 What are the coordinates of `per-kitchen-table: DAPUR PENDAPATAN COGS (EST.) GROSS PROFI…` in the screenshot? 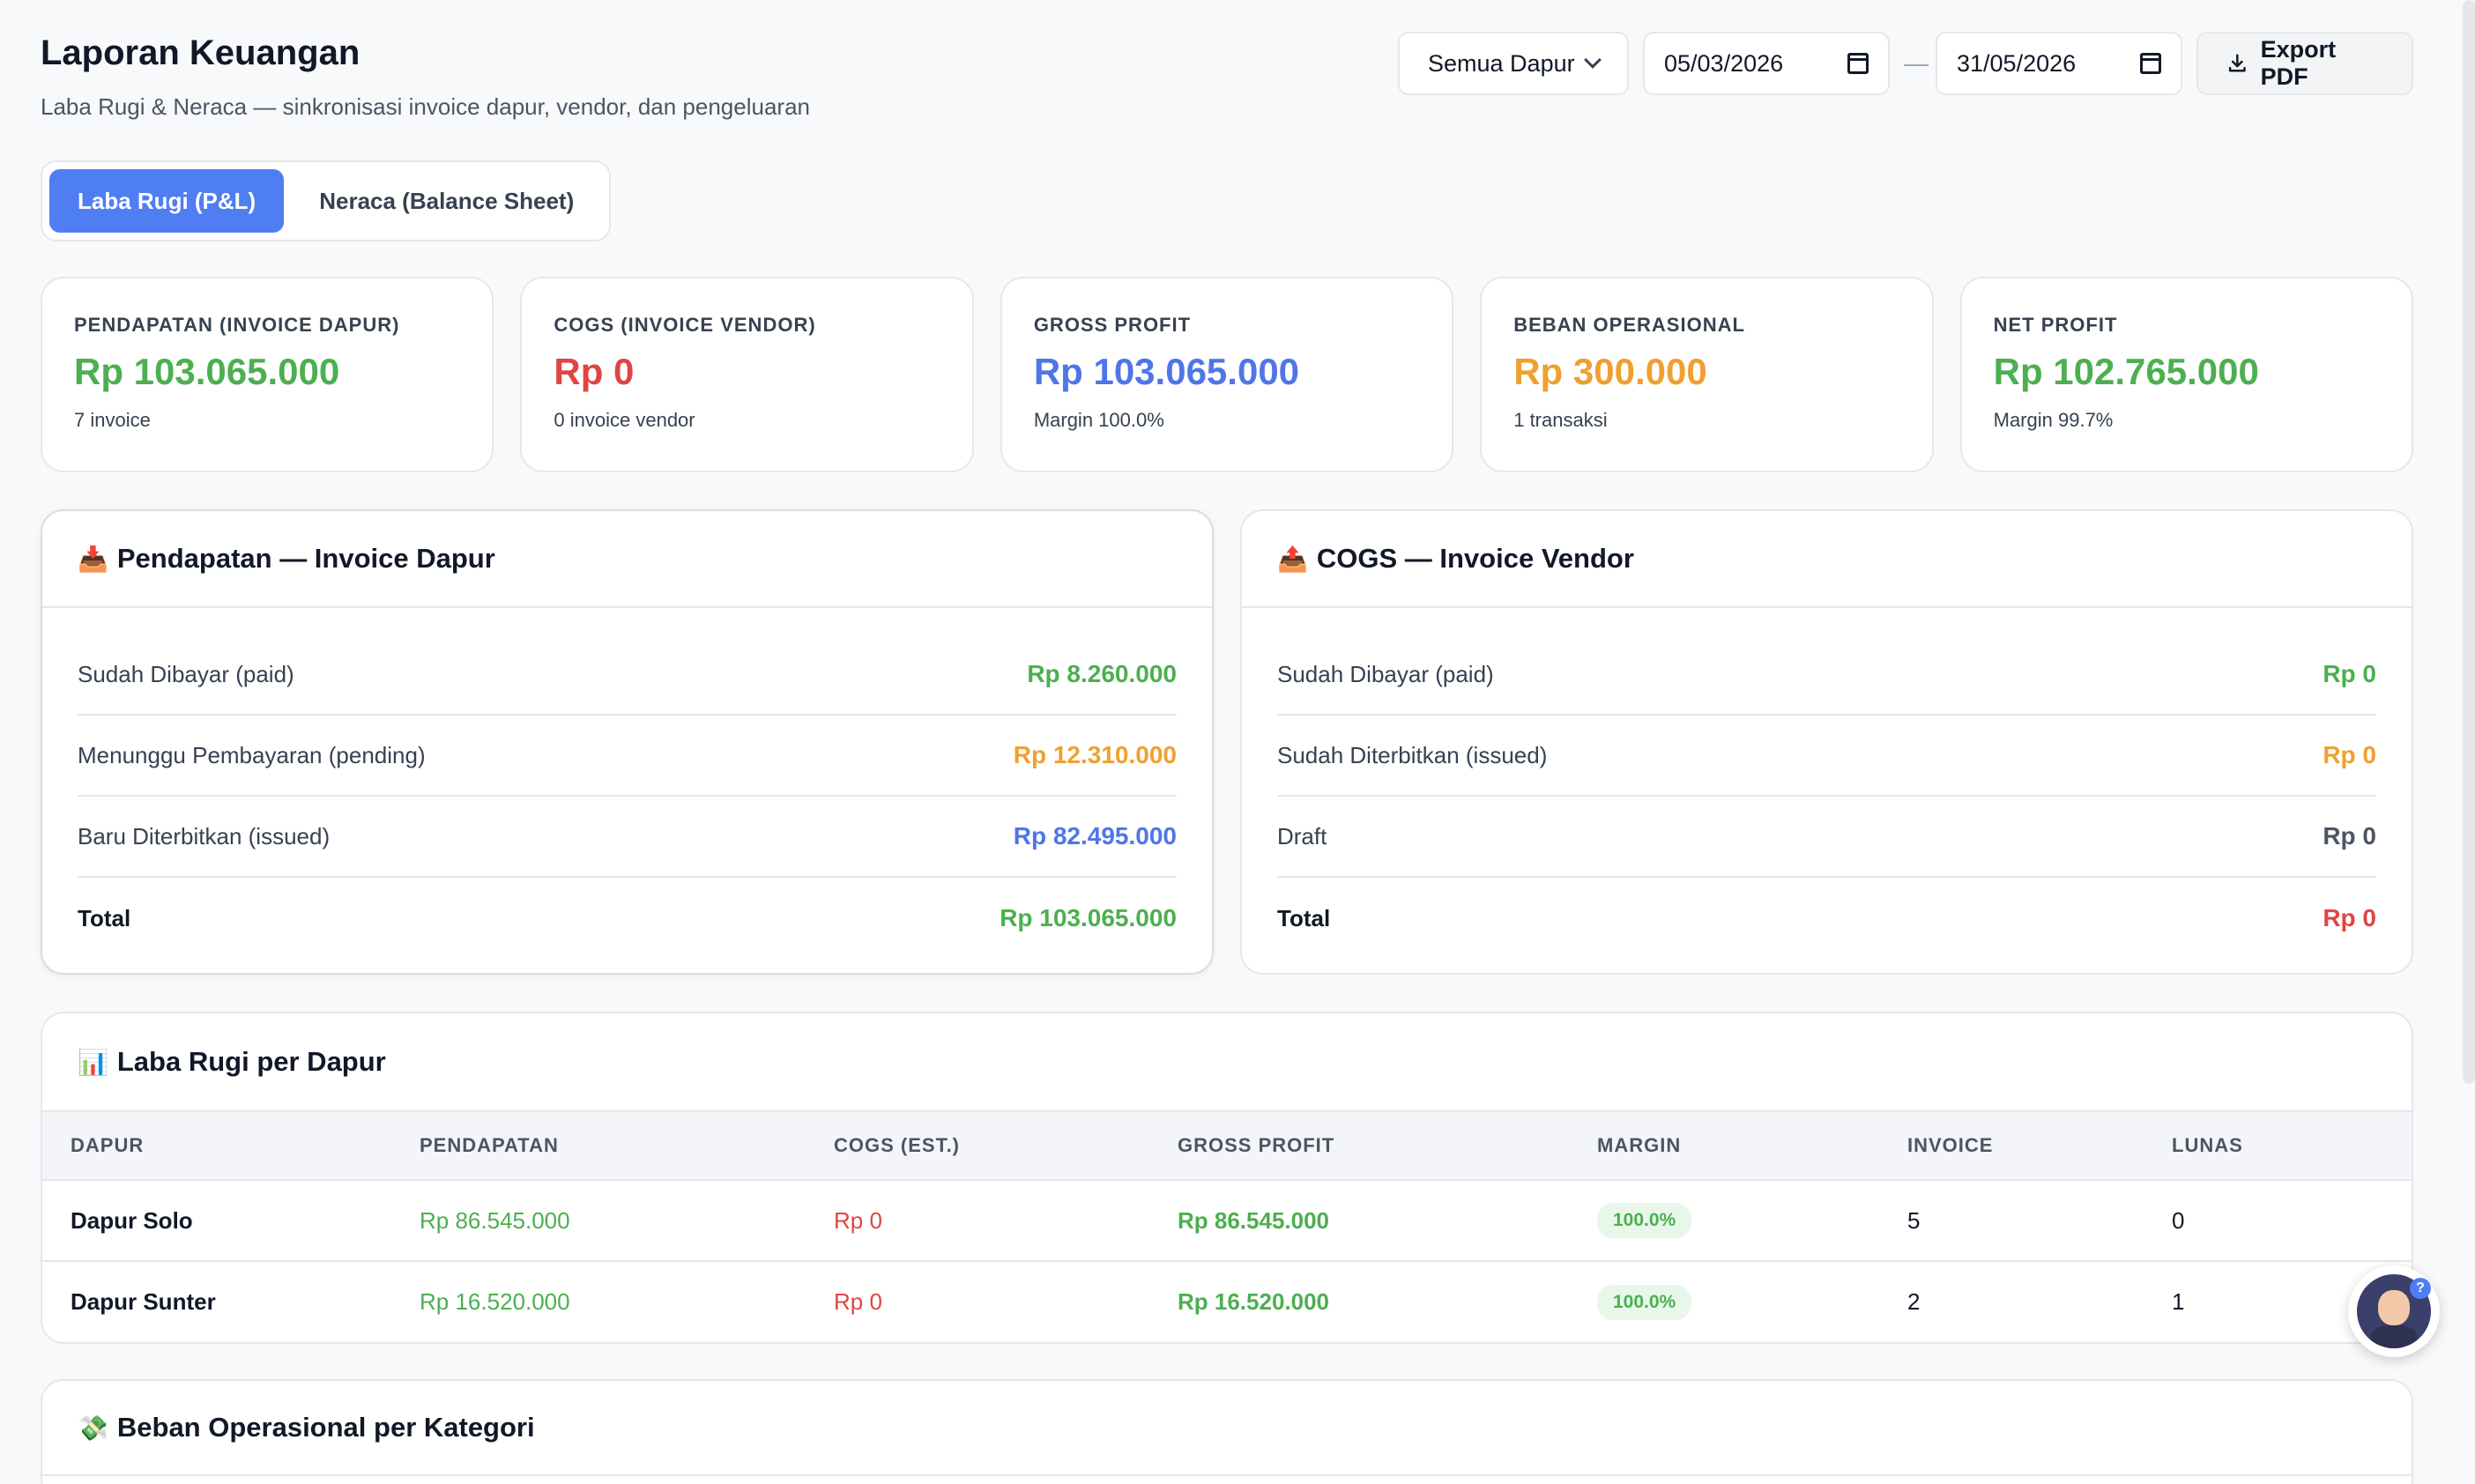 It's located at (1227, 1226).